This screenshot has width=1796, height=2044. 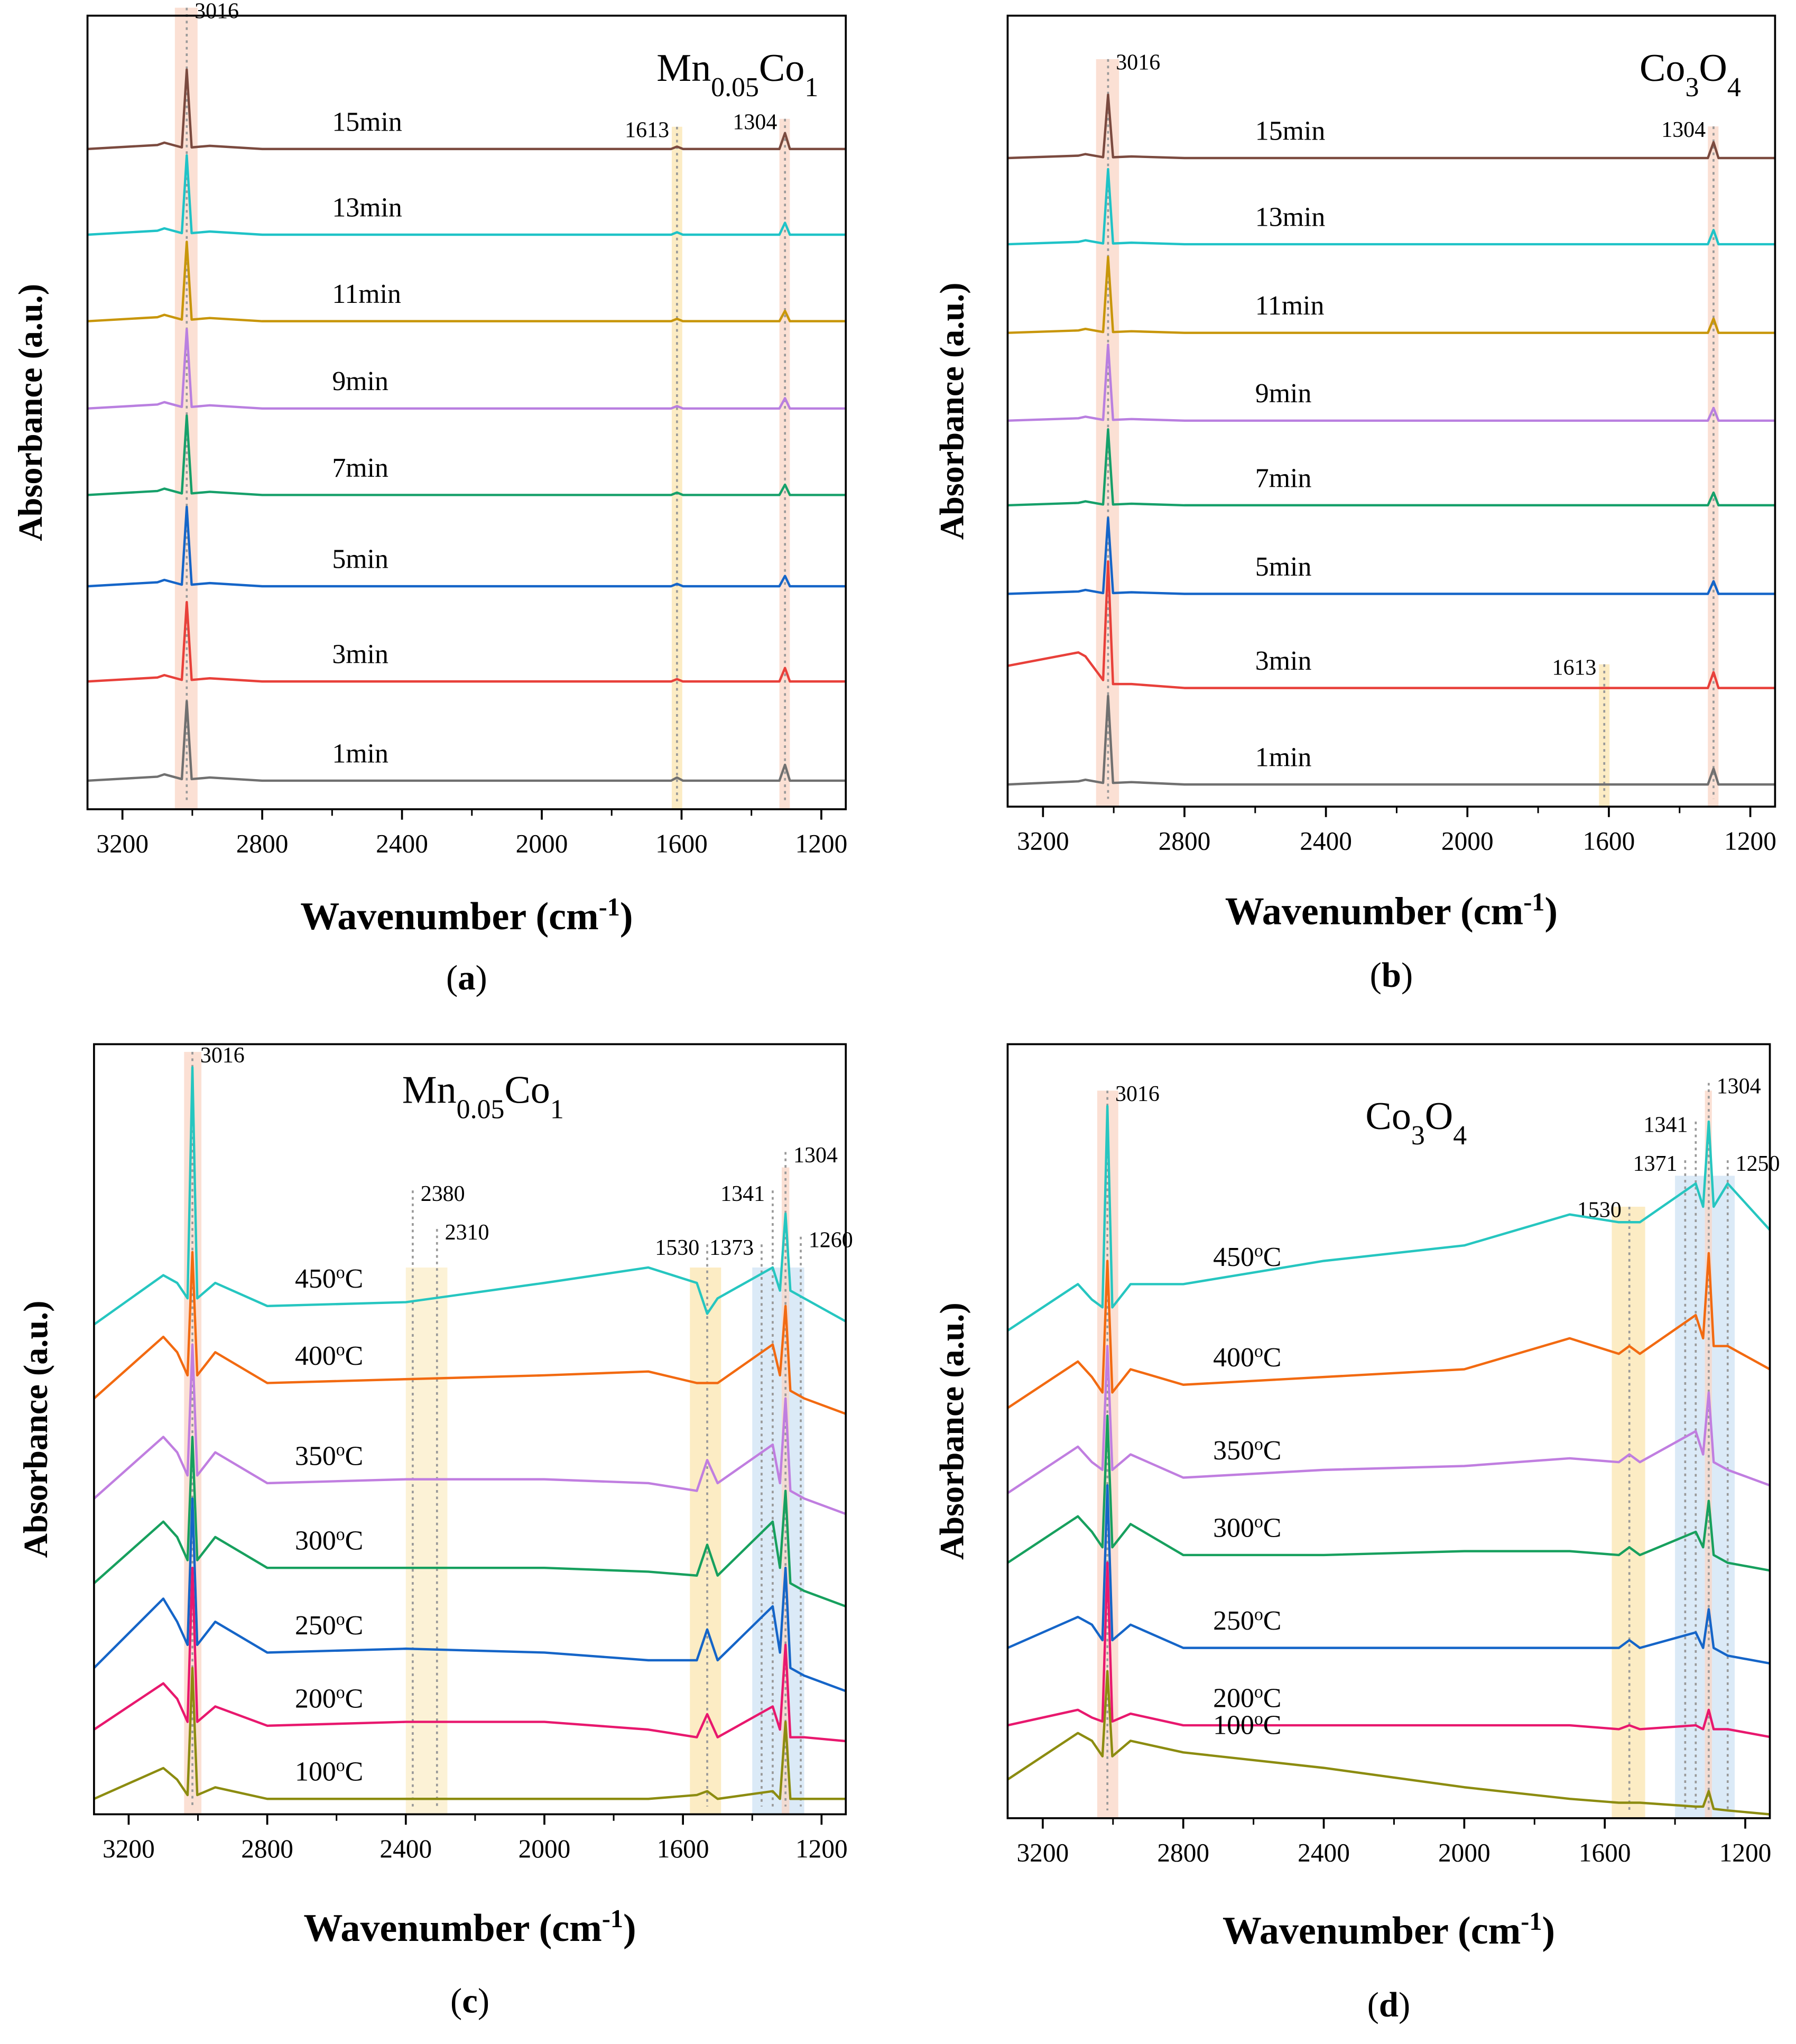 What do you see at coordinates (811, 87) in the screenshot?
I see `panel-title-part: 1` at bounding box center [811, 87].